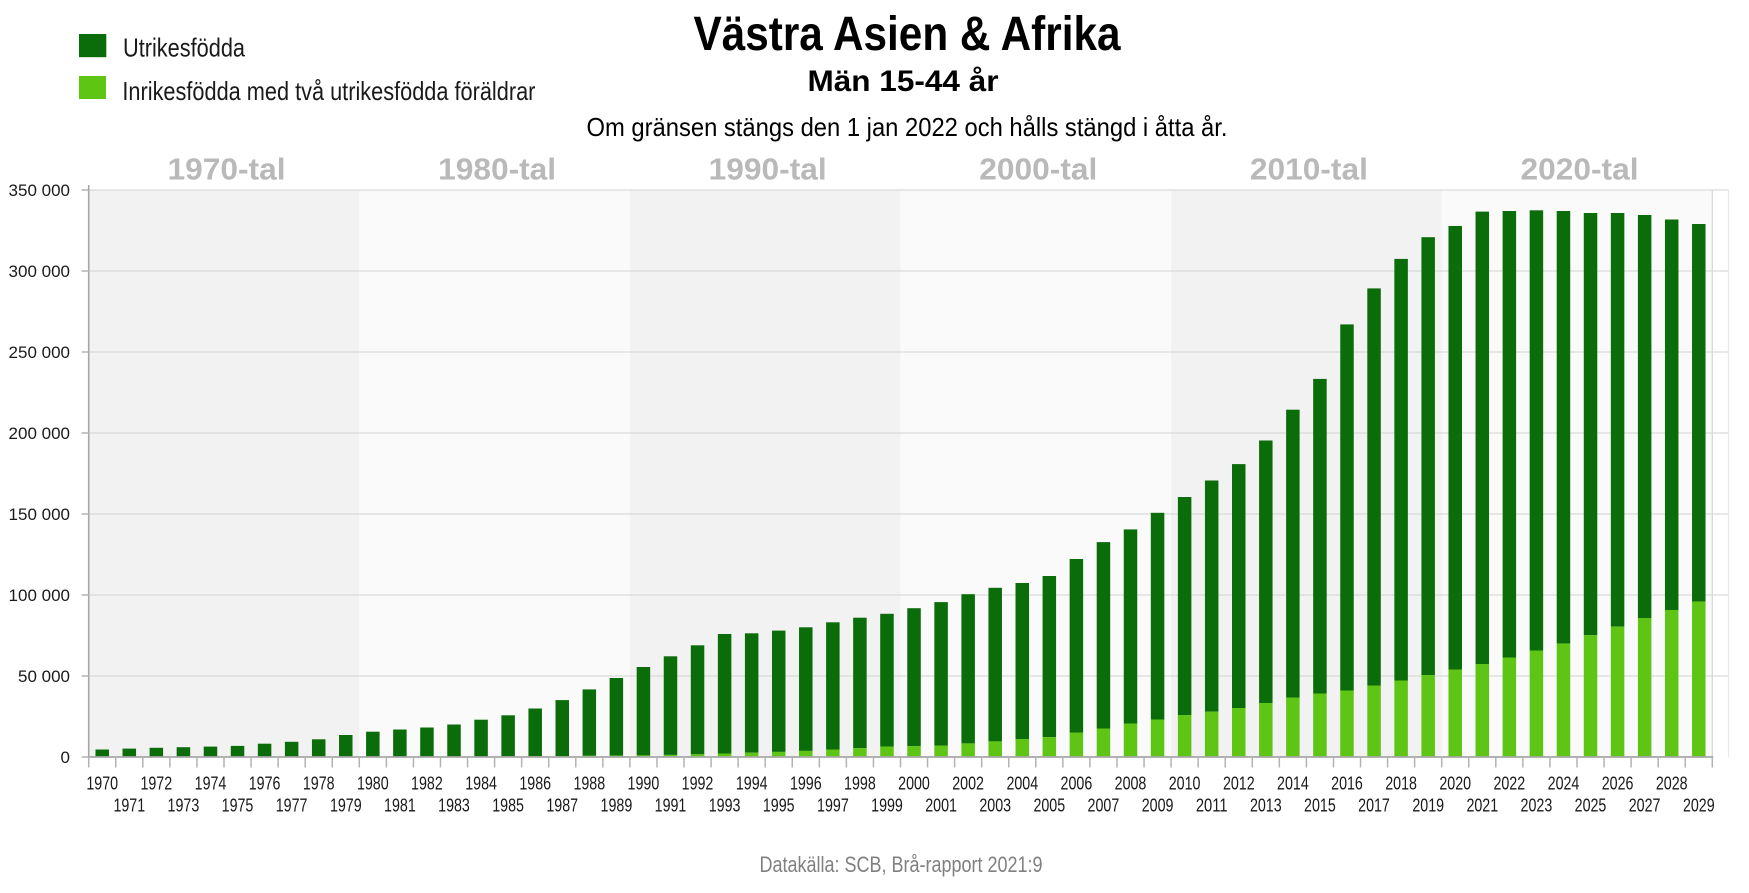 The height and width of the screenshot is (893, 1749). Describe the element at coordinates (768, 169) in the screenshot. I see `svg-text: 1990-tal` at that location.